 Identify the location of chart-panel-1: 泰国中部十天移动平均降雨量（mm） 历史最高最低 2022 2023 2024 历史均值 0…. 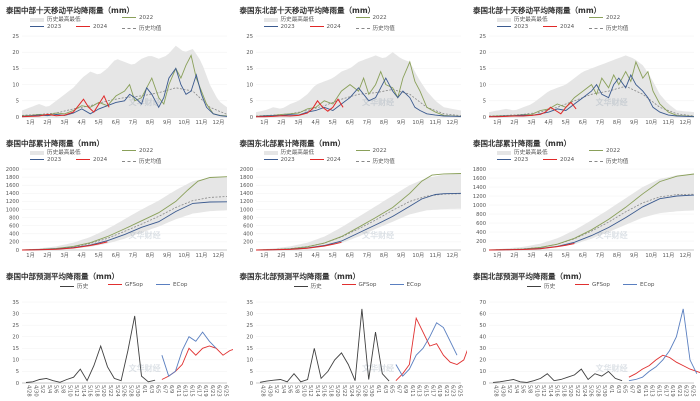
(116, 68).